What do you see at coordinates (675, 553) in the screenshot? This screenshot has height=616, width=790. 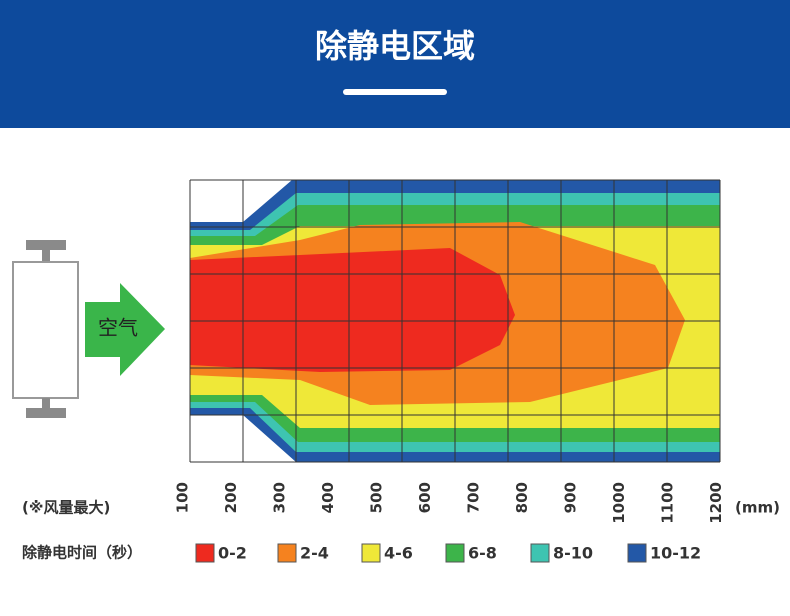 I see `legend-label: 10-12` at bounding box center [675, 553].